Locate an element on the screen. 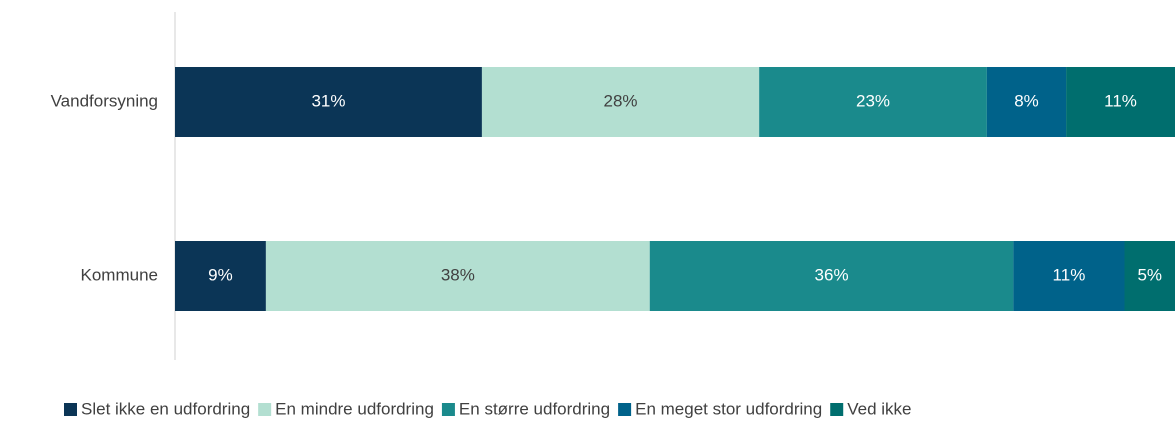 The image size is (1175, 425). data-label: 5% is located at coordinates (1149, 274).